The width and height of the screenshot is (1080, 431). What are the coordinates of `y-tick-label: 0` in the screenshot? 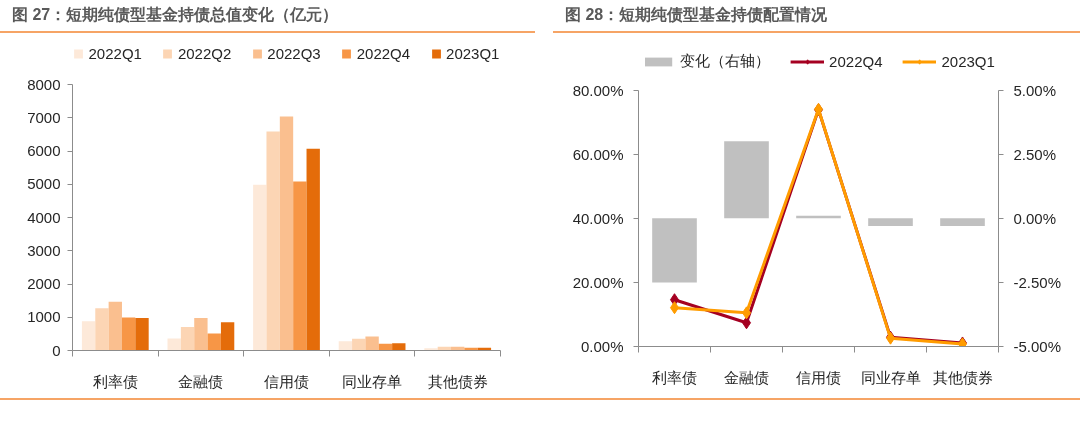 It's located at (56, 350).